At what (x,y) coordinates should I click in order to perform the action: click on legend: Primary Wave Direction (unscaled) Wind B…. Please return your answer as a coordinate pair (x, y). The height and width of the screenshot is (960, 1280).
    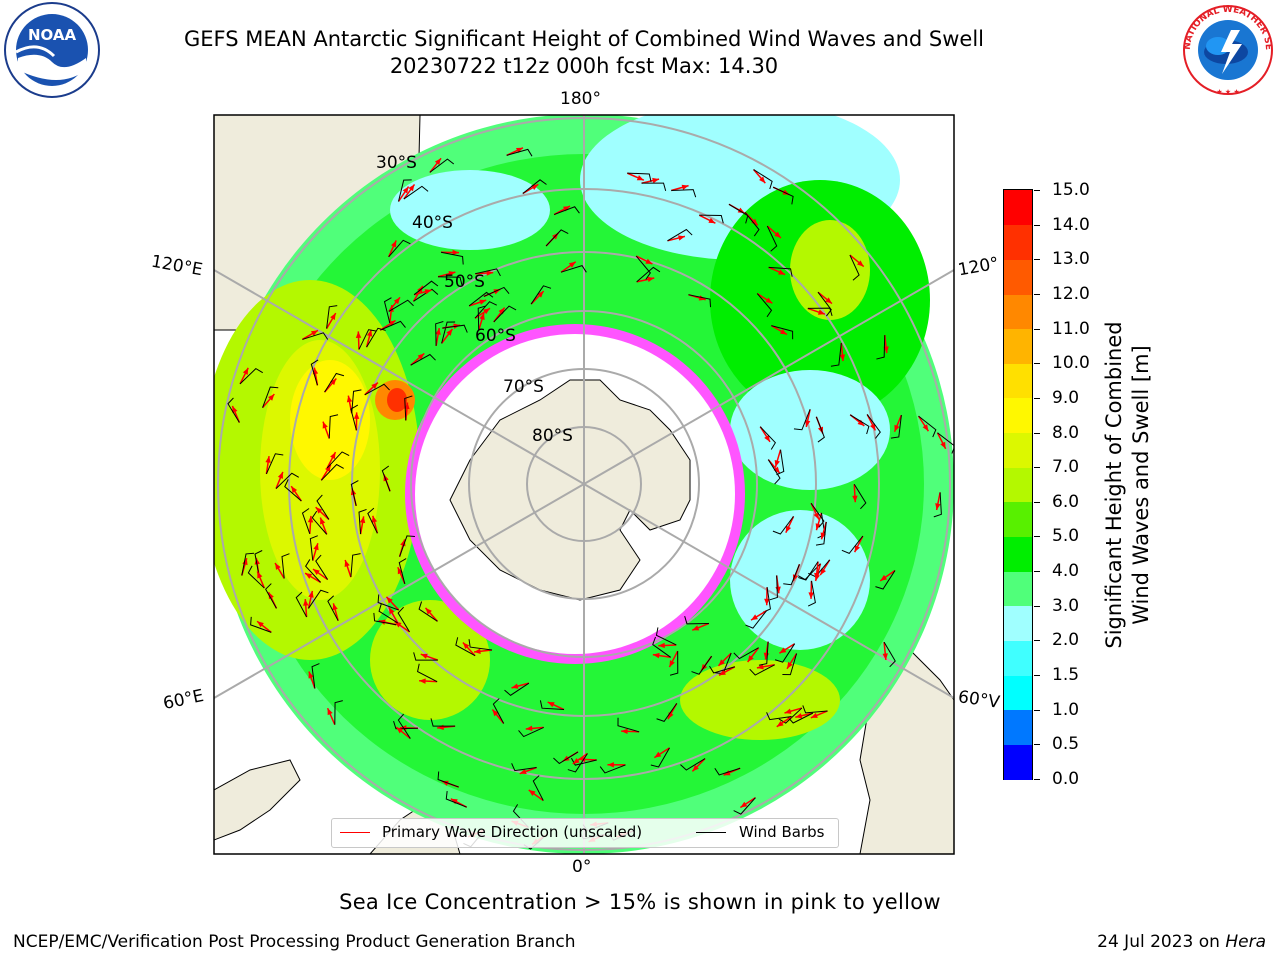
    Looking at the image, I should click on (585, 833).